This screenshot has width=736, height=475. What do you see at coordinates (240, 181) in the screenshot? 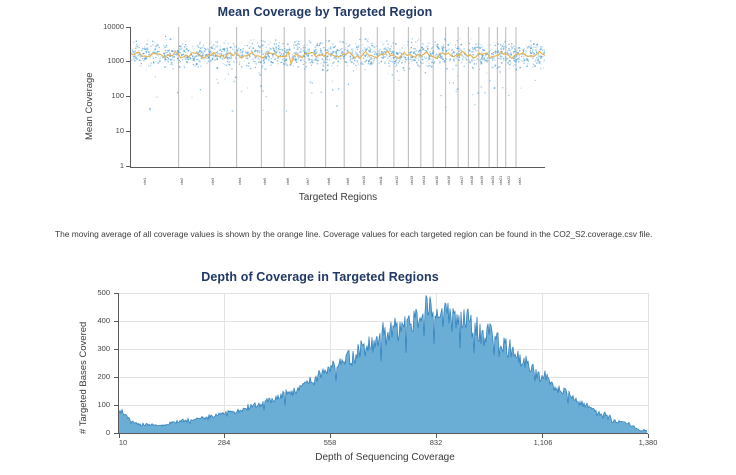
I see `xtick-label-chromosome: chr4` at bounding box center [240, 181].